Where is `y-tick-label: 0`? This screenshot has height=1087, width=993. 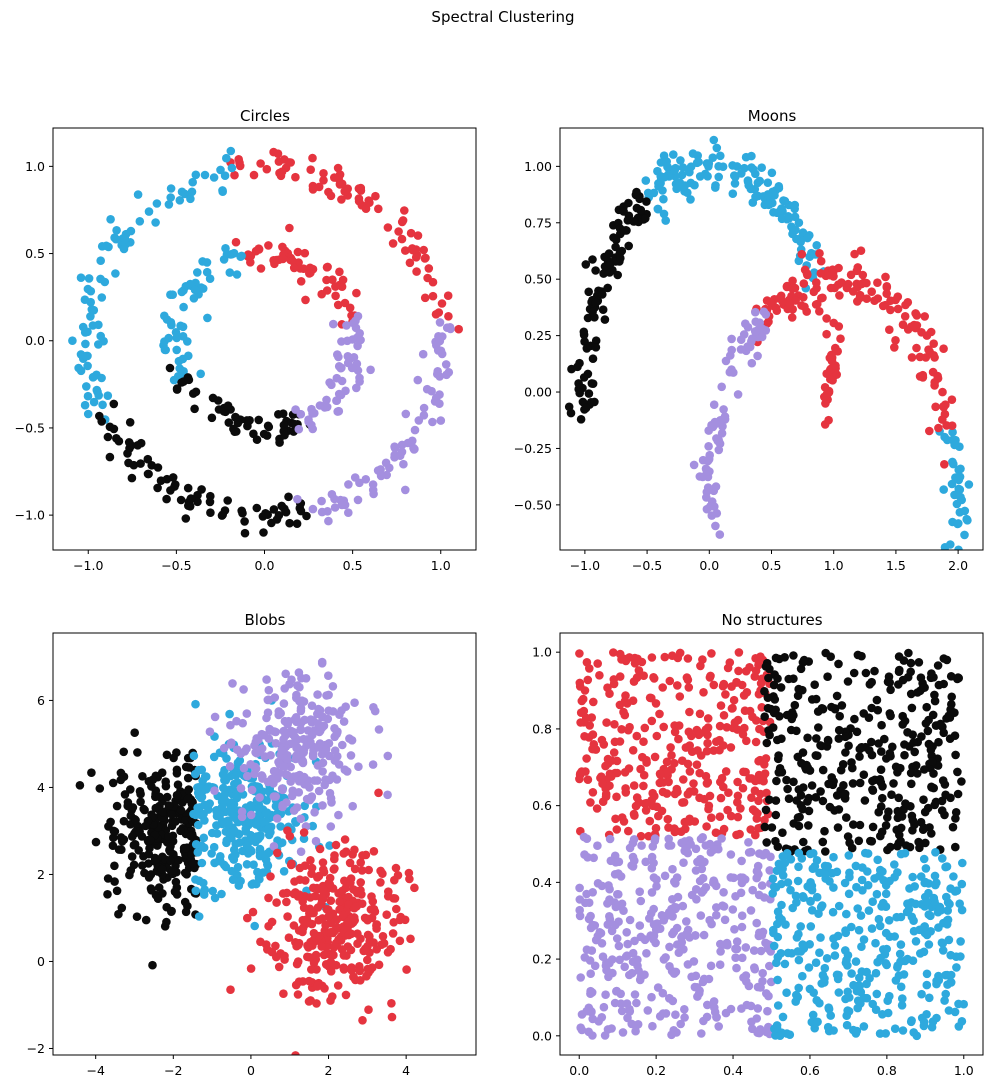 y-tick-label: 0 is located at coordinates (41, 961).